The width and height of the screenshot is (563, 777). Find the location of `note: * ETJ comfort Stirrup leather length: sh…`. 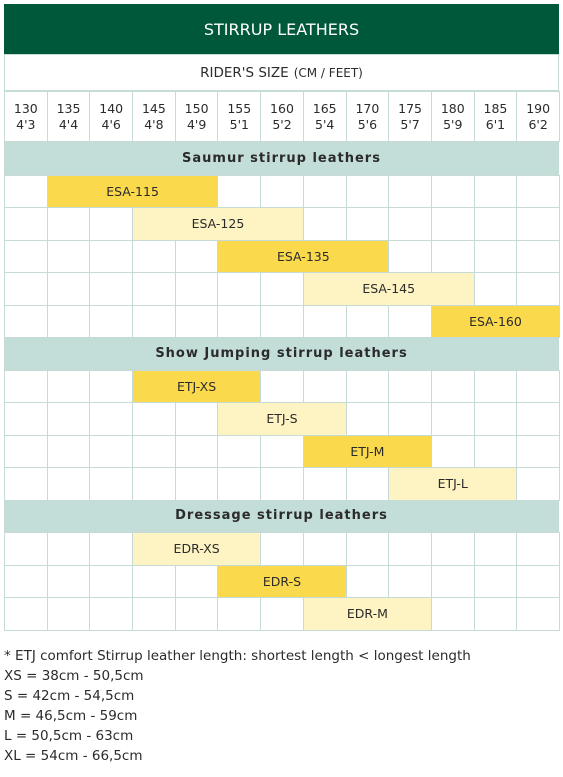

note: * ETJ comfort Stirrup leather length: sh… is located at coordinates (237, 656).